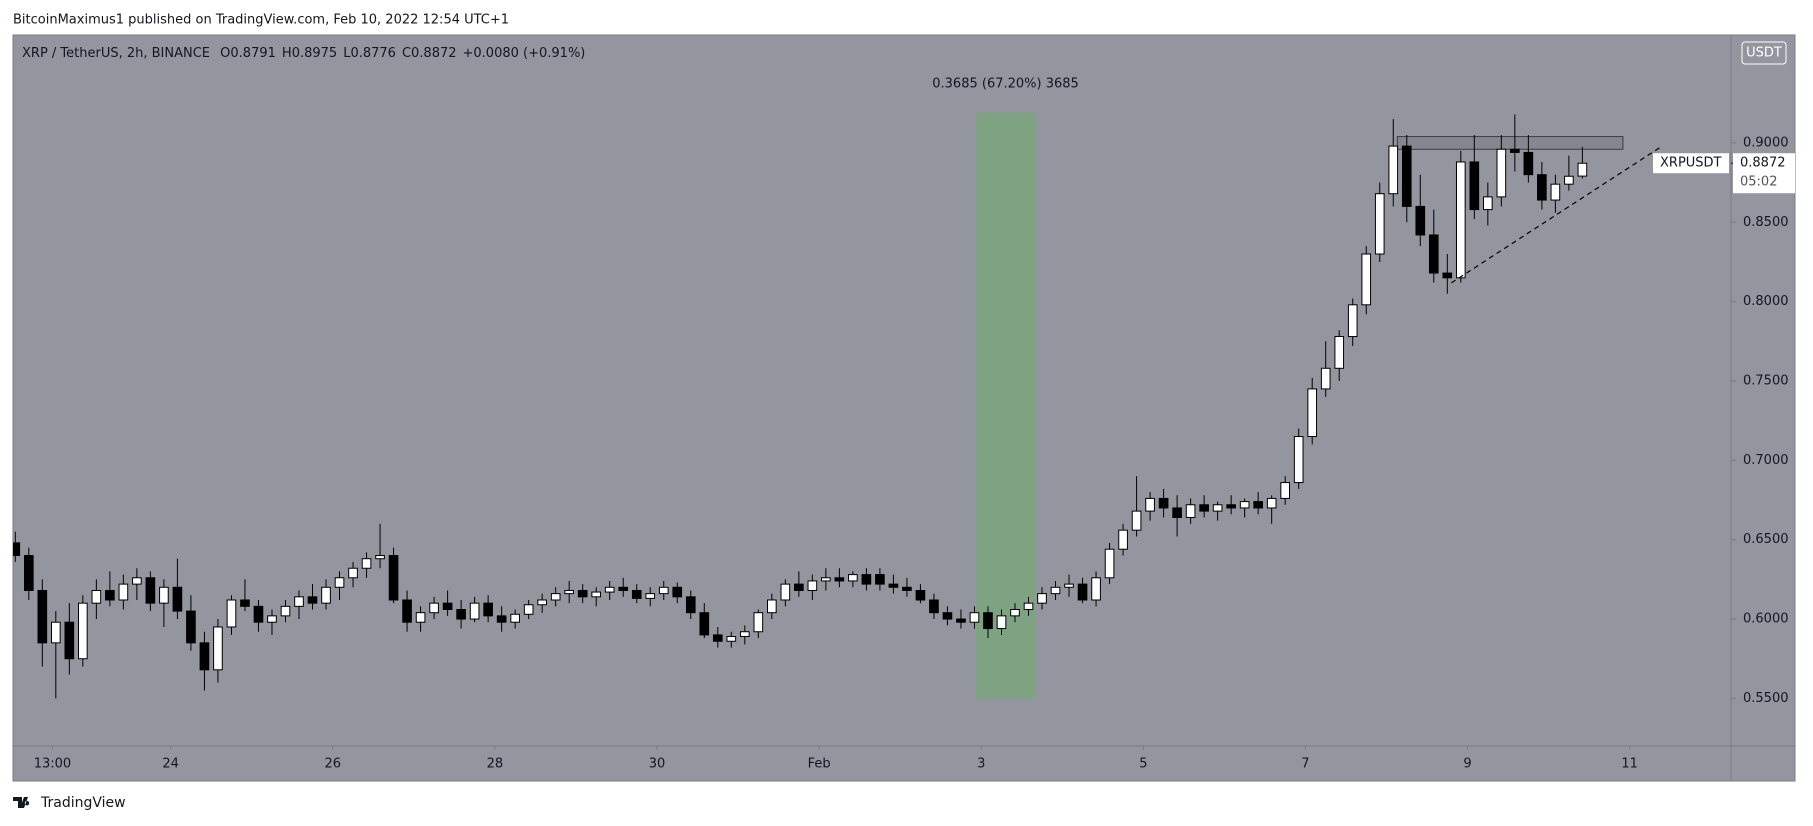 The height and width of the screenshot is (826, 1813). Describe the element at coordinates (1305, 764) in the screenshot. I see `x-tick-label: 7` at that location.